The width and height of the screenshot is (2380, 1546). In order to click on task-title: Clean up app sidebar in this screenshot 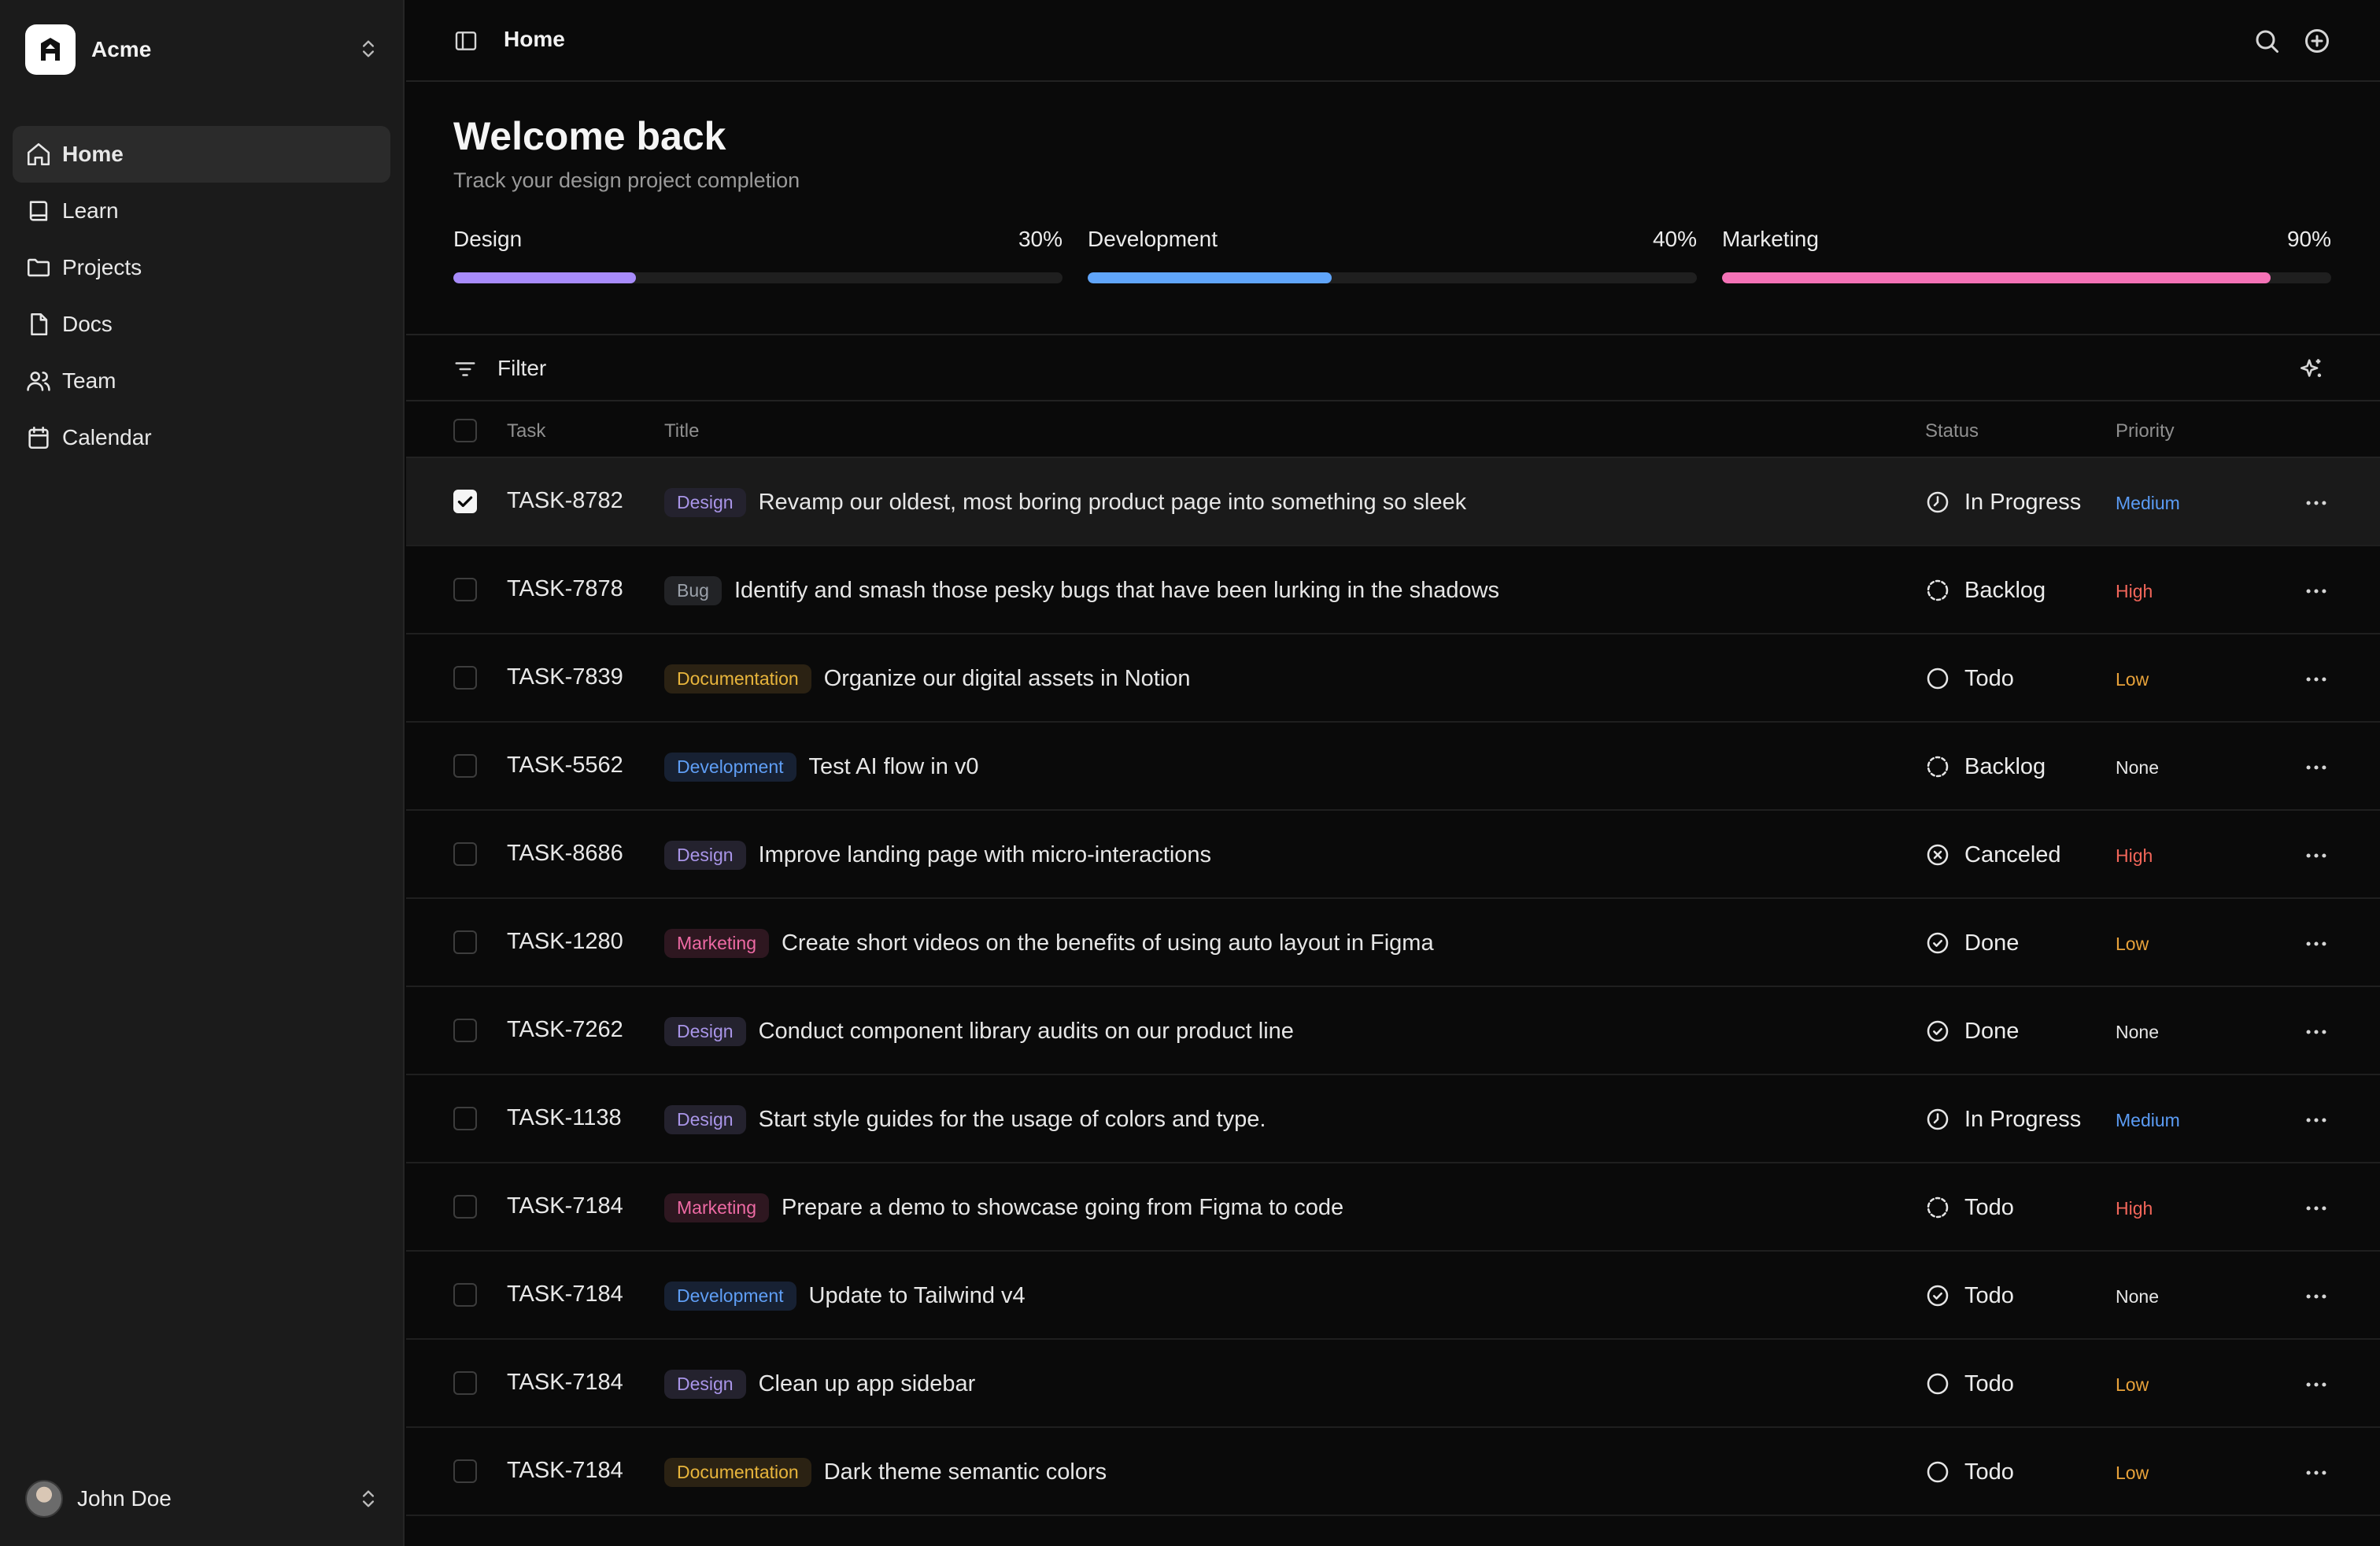, I will do `click(867, 1383)`.